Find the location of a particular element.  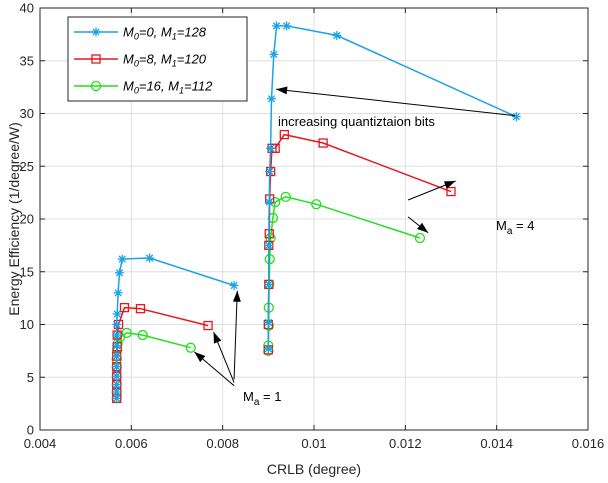

x-tick-label: 0.016 is located at coordinates (588, 443).